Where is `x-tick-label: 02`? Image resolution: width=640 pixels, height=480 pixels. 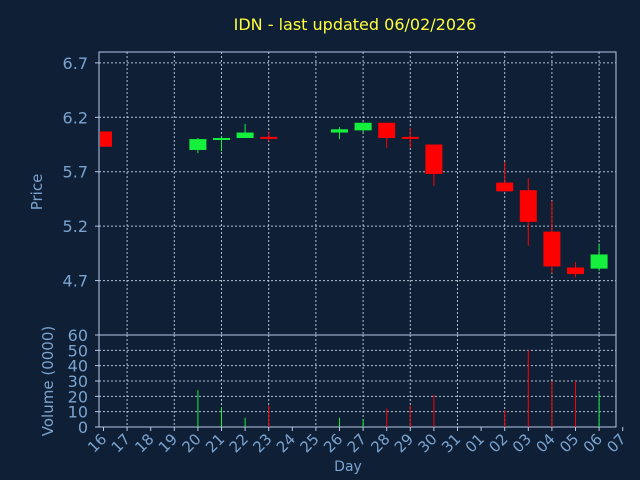
x-tick-label: 02 is located at coordinates (498, 443).